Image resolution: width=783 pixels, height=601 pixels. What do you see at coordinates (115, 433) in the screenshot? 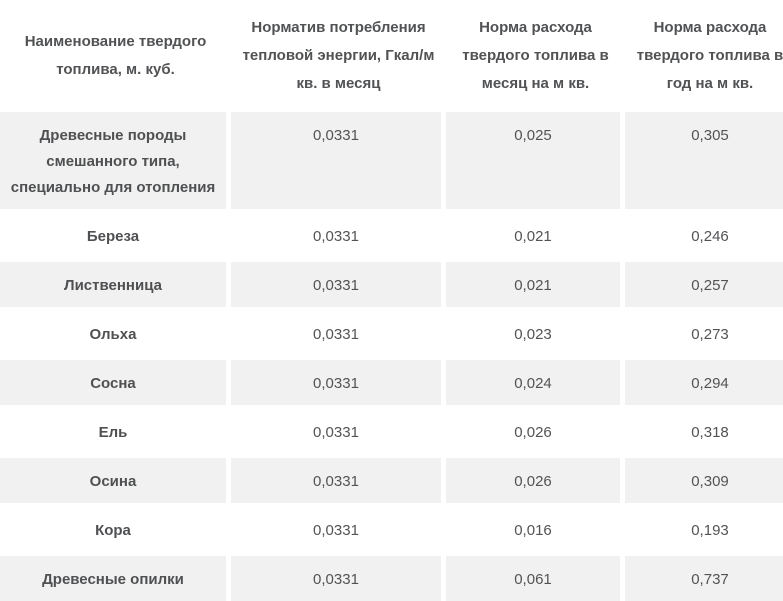
I see `fuel-name-cell: Ель` at bounding box center [115, 433].